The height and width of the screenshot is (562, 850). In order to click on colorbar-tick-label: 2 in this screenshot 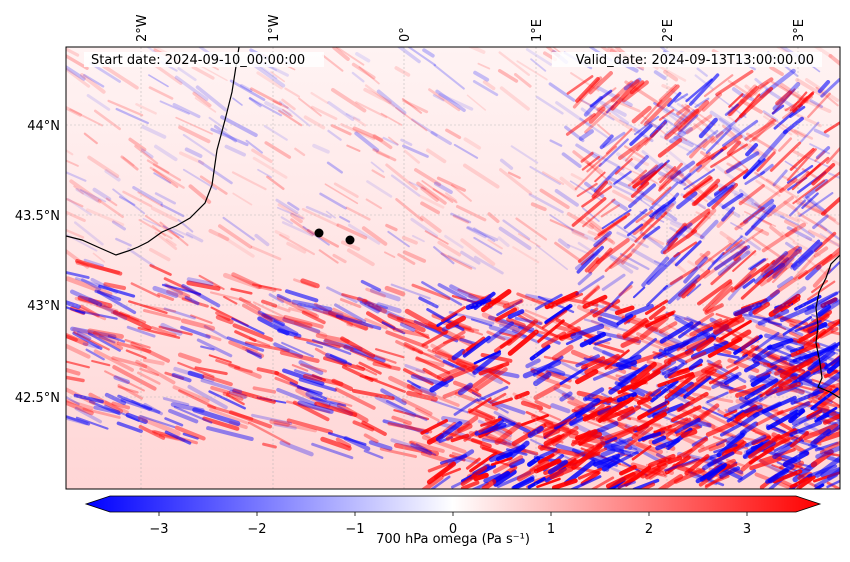, I will do `click(649, 529)`.